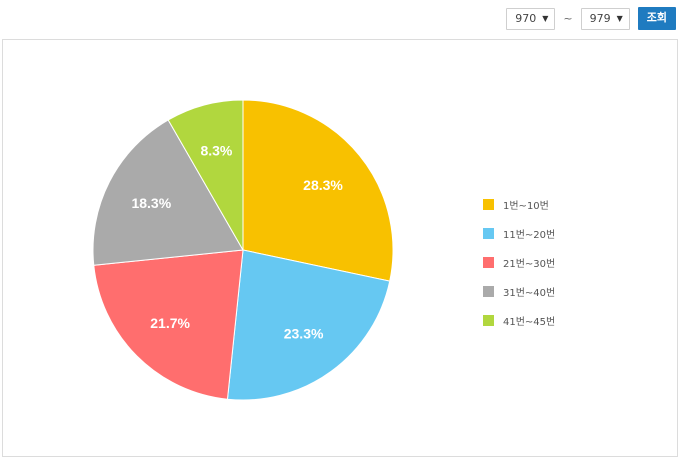 The width and height of the screenshot is (684, 462). Describe the element at coordinates (529, 293) in the screenshot. I see `legend-label: 31번~40번` at that location.